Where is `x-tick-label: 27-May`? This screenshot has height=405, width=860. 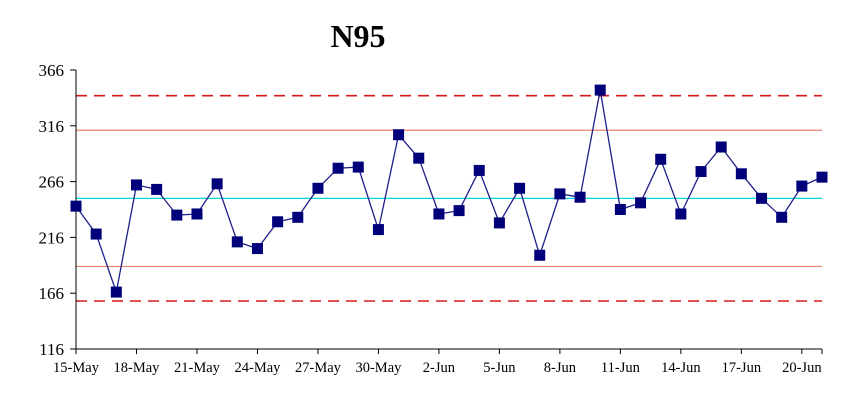 x-tick-label: 27-May is located at coordinates (318, 368).